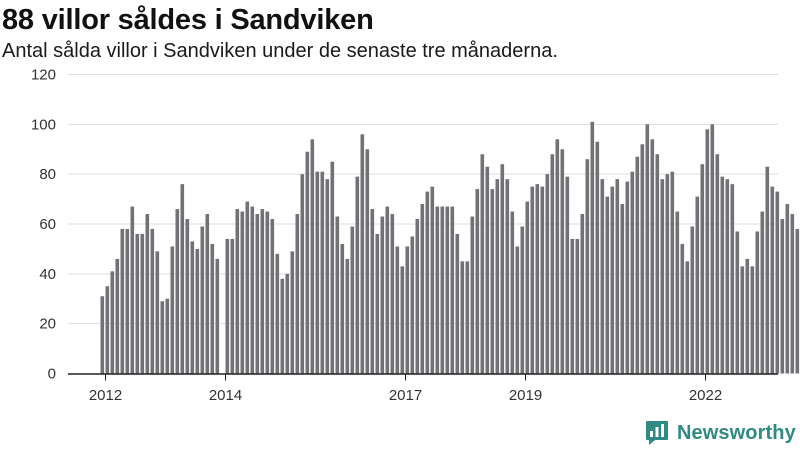  What do you see at coordinates (47, 324) in the screenshot?
I see `y-tick-label: 20` at bounding box center [47, 324].